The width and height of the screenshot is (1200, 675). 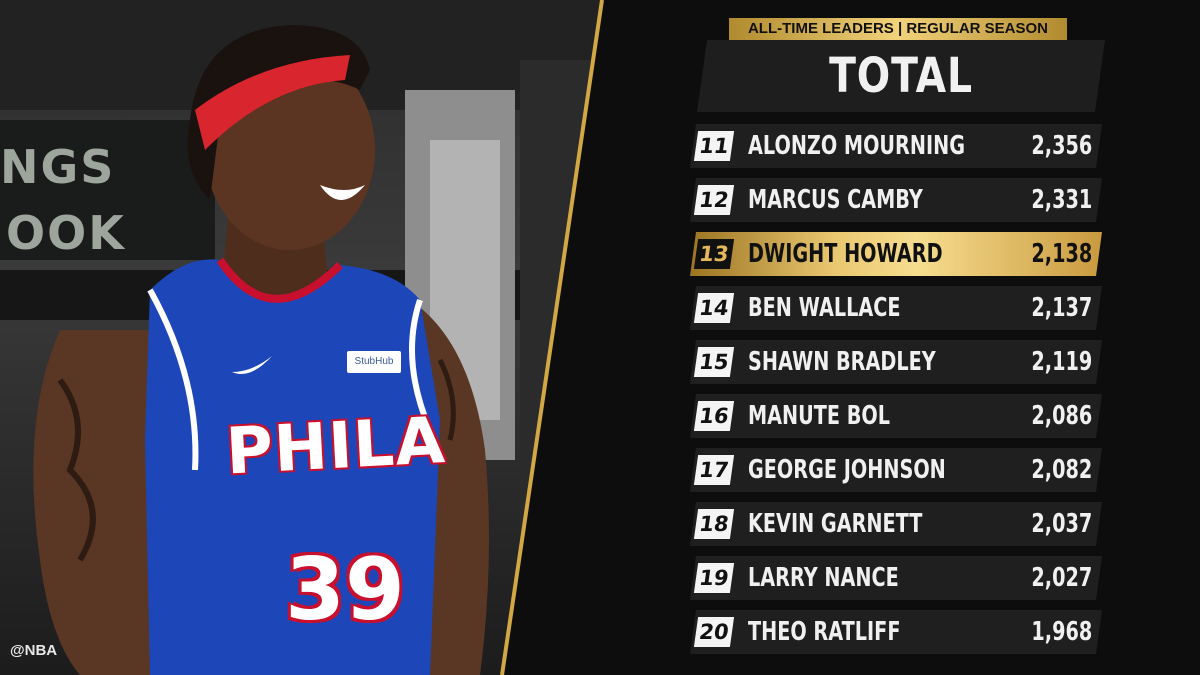 I want to click on arena-sign-line2: OOK, so click(x=66, y=233).